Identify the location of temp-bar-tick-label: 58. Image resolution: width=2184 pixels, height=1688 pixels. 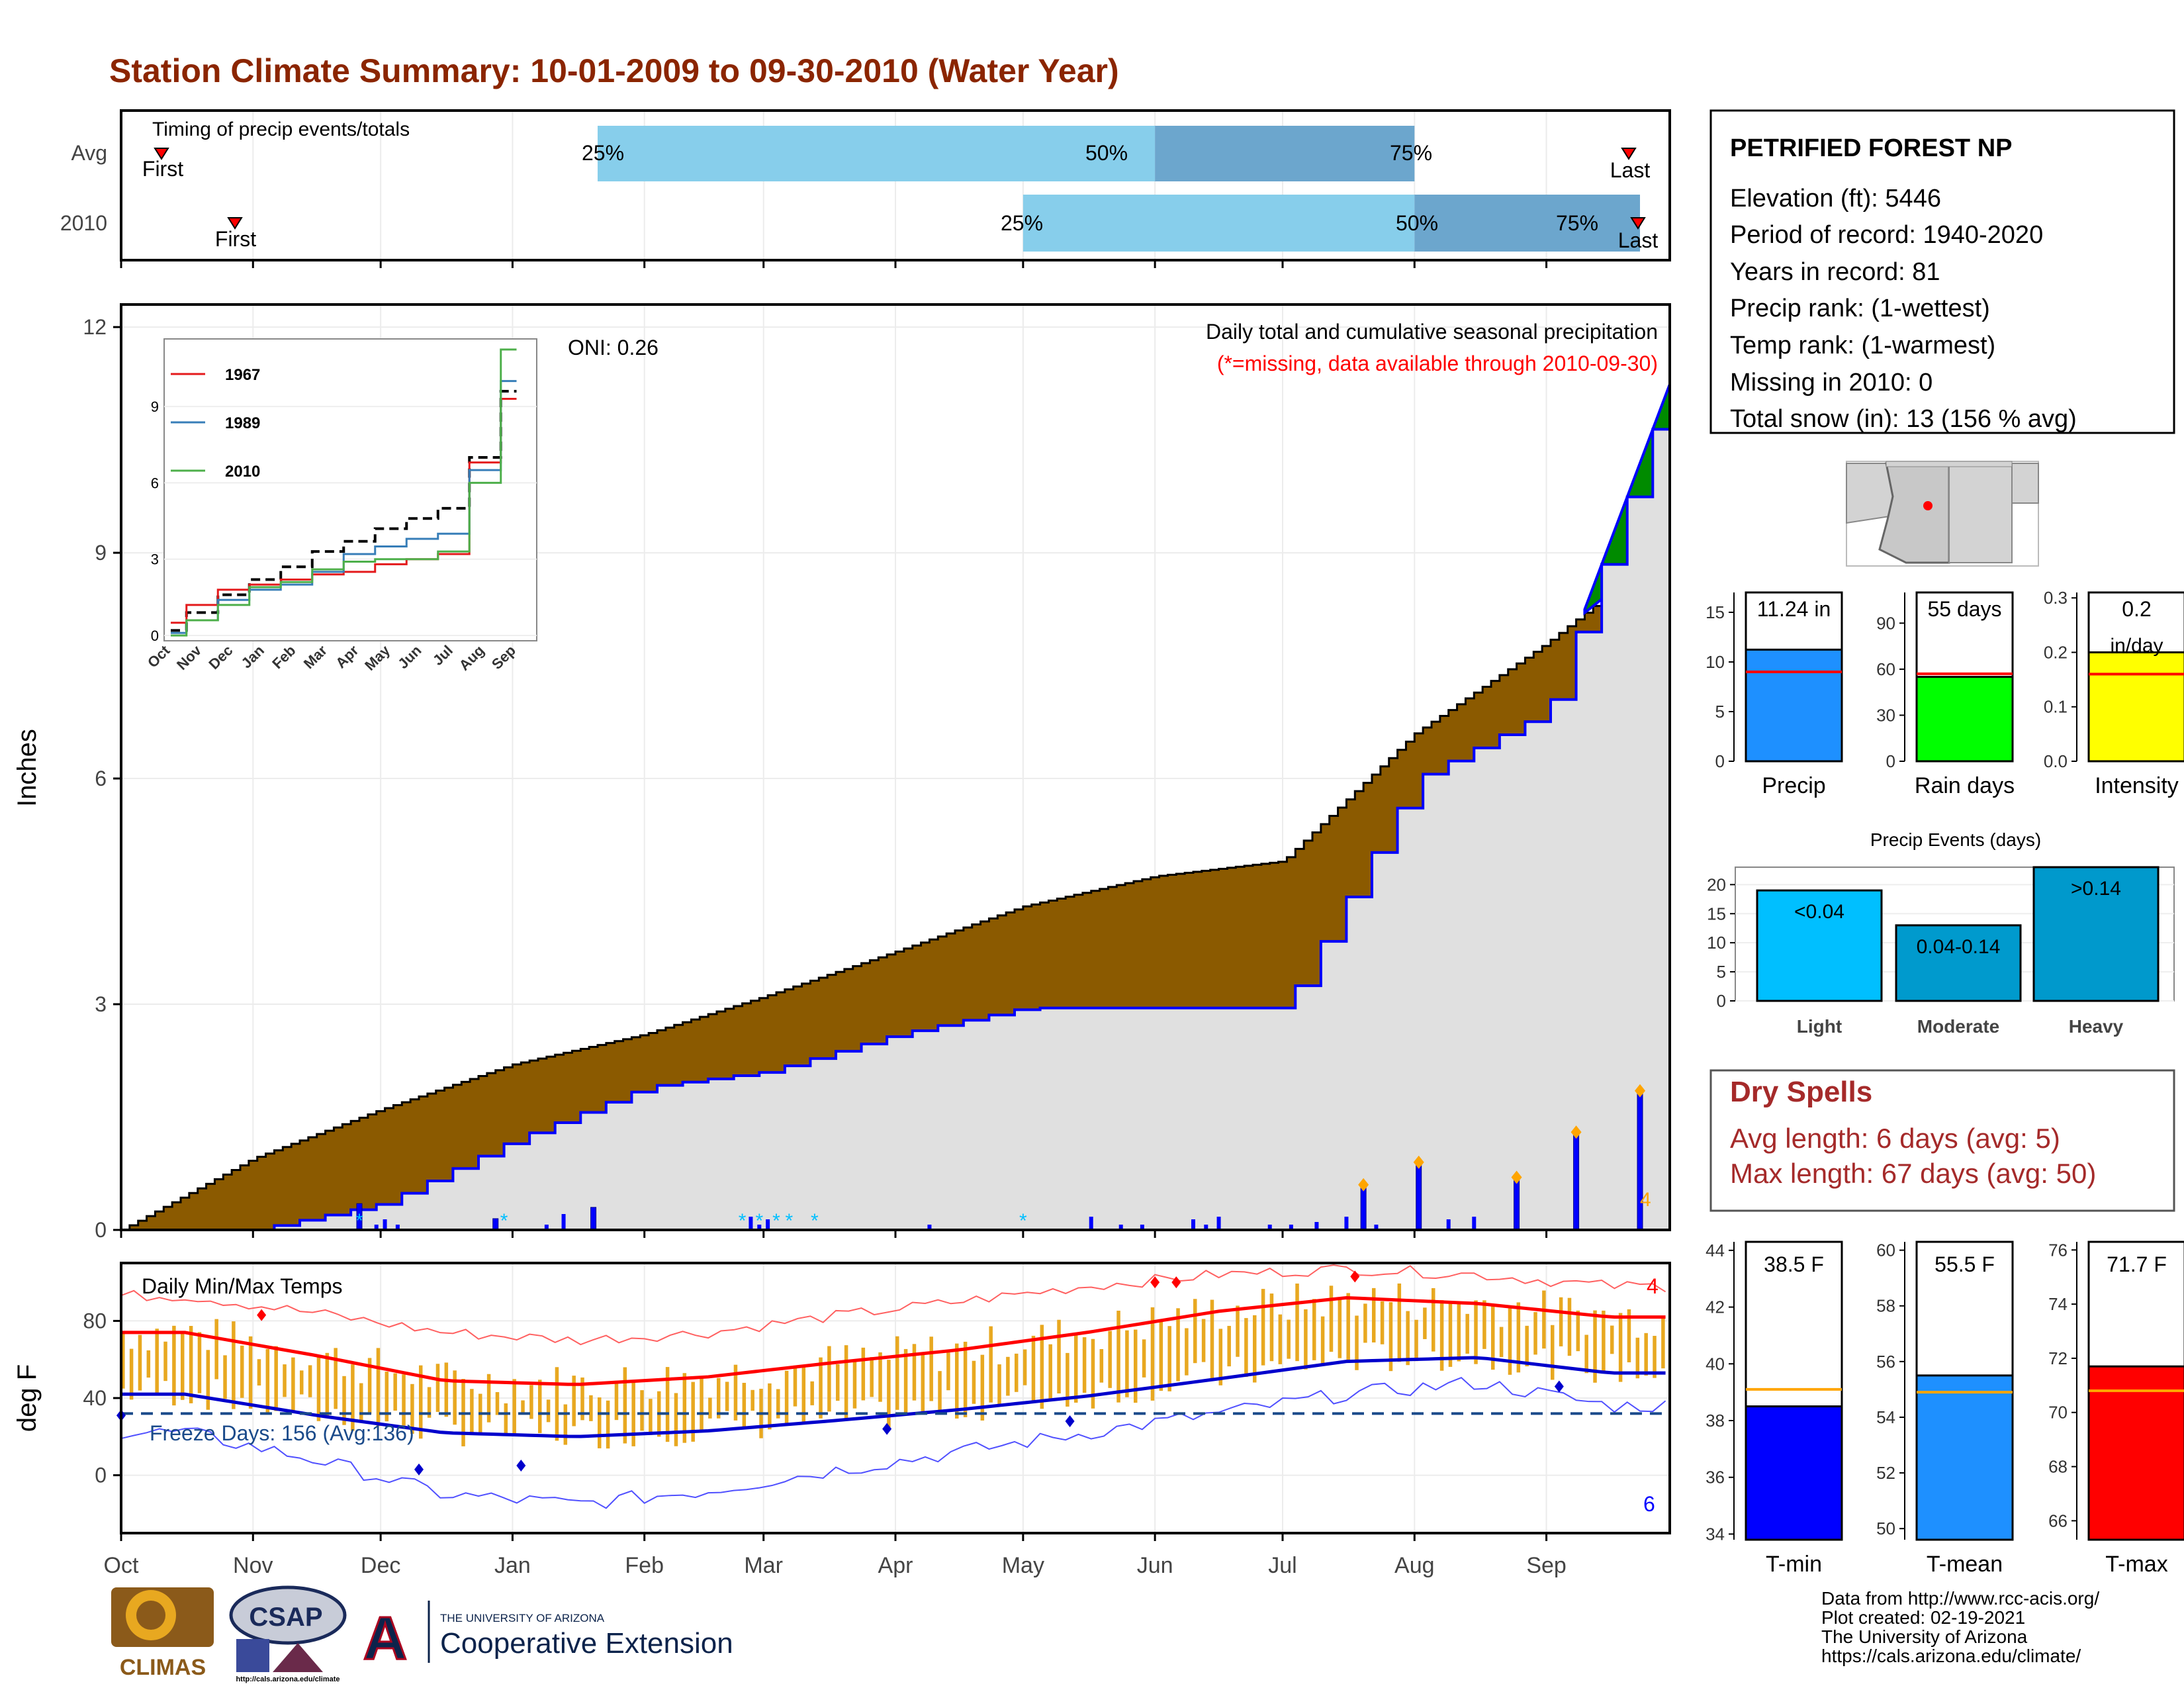
(1885, 1306).